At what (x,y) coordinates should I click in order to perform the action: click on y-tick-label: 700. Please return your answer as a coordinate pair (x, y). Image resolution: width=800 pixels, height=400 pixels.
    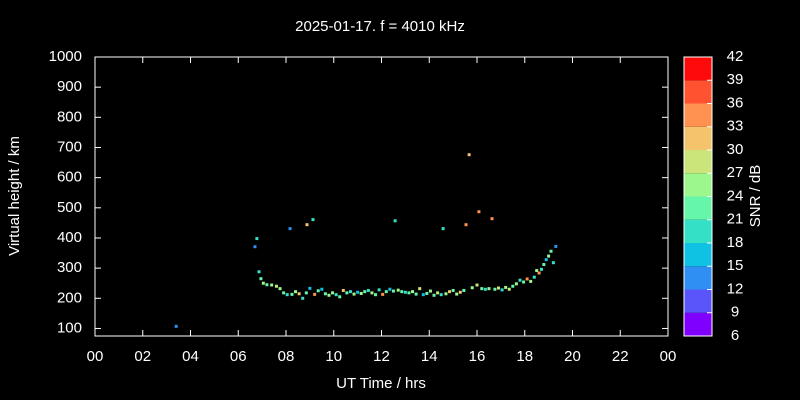
    Looking at the image, I should click on (69, 146).